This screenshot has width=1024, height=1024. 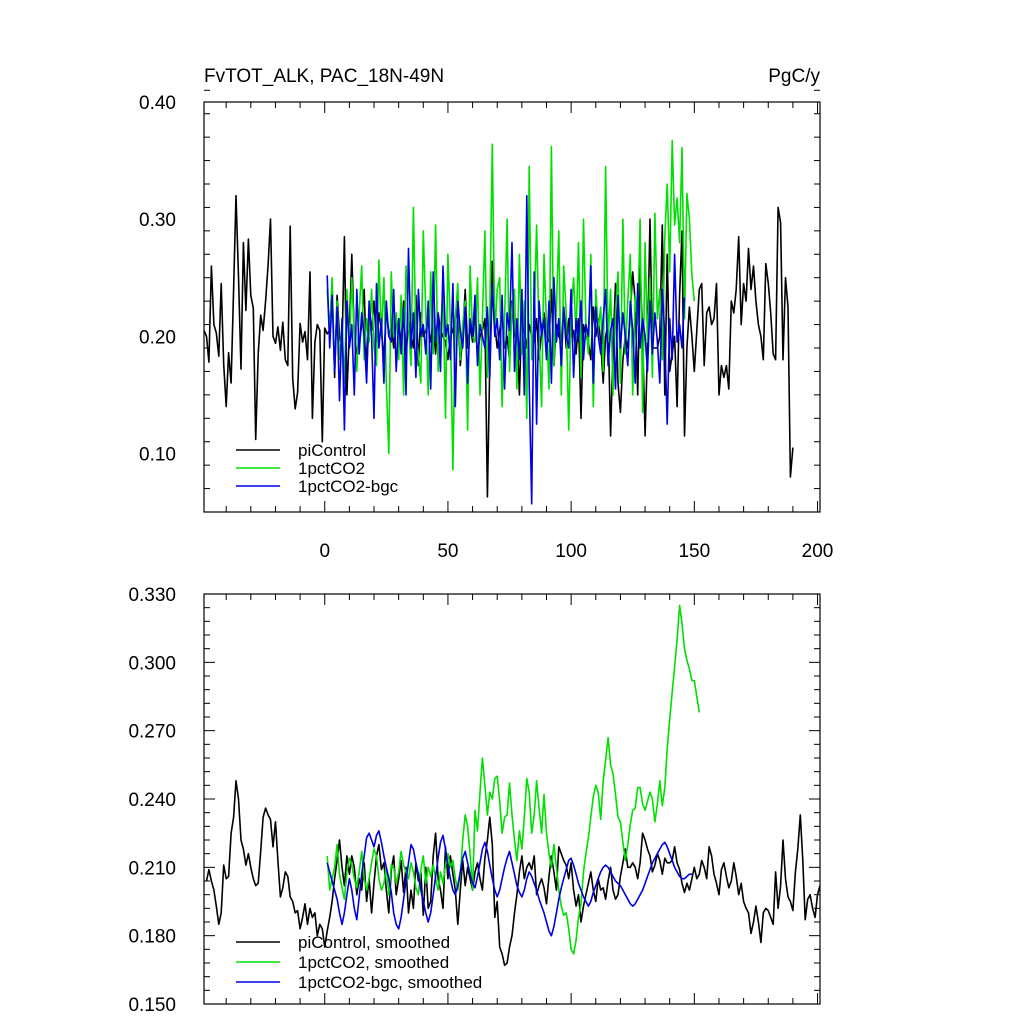 What do you see at coordinates (794, 76) in the screenshot?
I see `units-label: PgC/y` at bounding box center [794, 76].